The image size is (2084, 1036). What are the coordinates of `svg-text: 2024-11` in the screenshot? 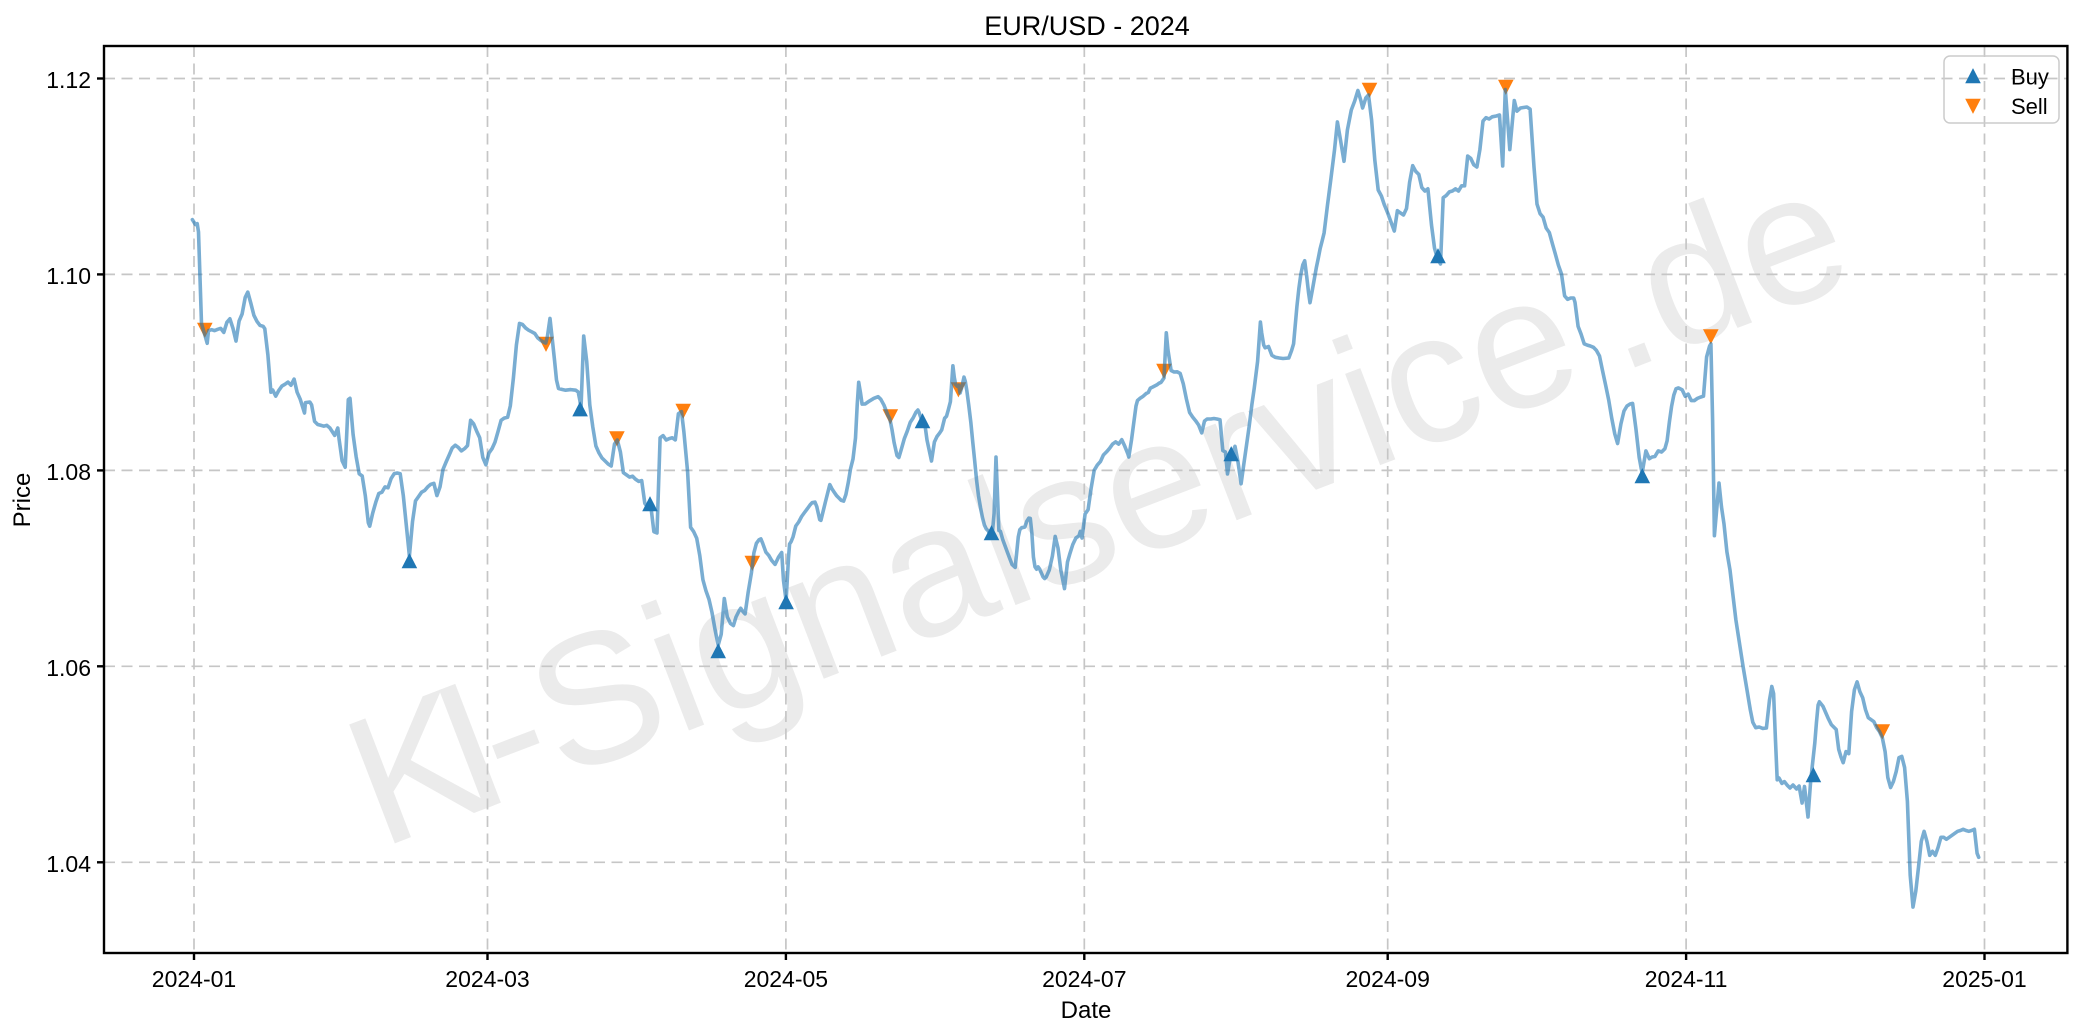 It's located at (1686, 979).